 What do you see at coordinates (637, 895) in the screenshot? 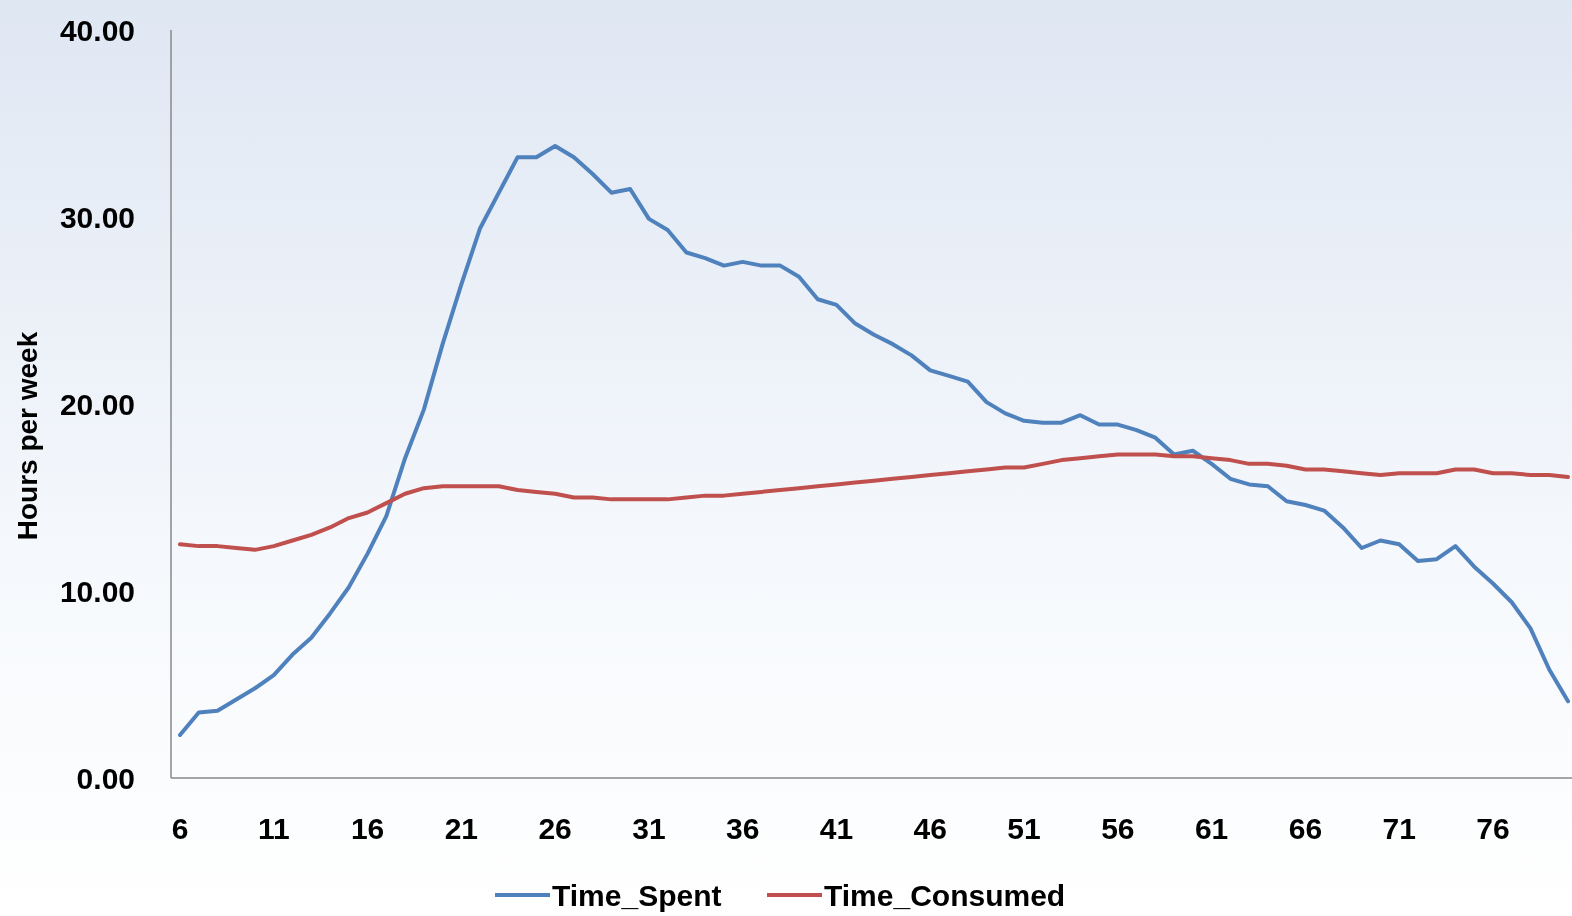
I see `legend-label: Time_Spent` at bounding box center [637, 895].